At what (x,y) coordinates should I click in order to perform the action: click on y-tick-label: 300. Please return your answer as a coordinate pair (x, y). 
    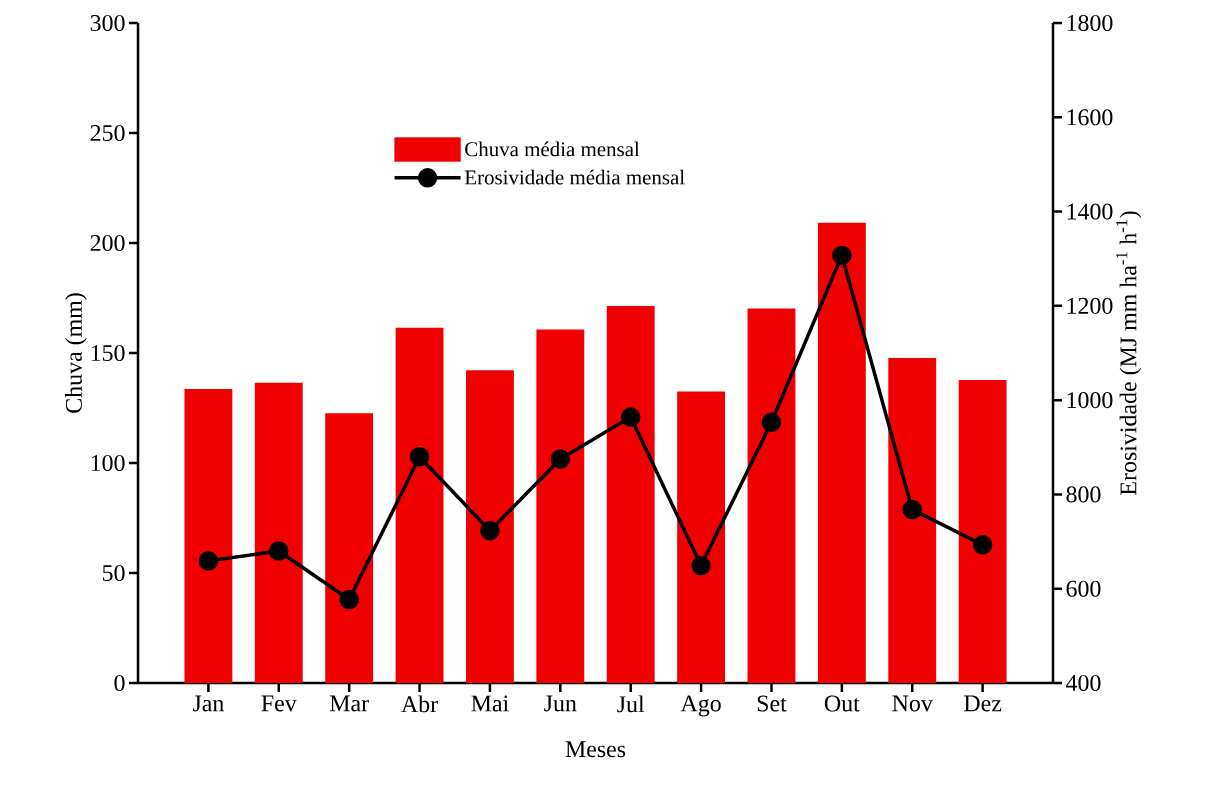
    Looking at the image, I should click on (107, 23).